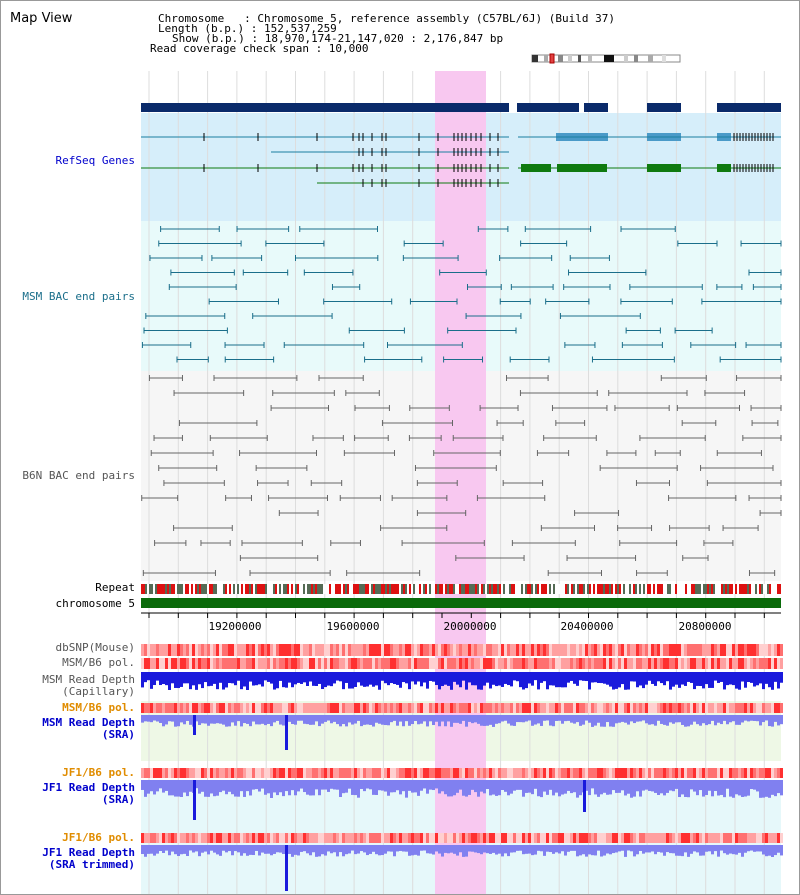 This screenshot has height=895, width=800. Describe the element at coordinates (607, 58) in the screenshot. I see `chromosome-ideogram` at that location.